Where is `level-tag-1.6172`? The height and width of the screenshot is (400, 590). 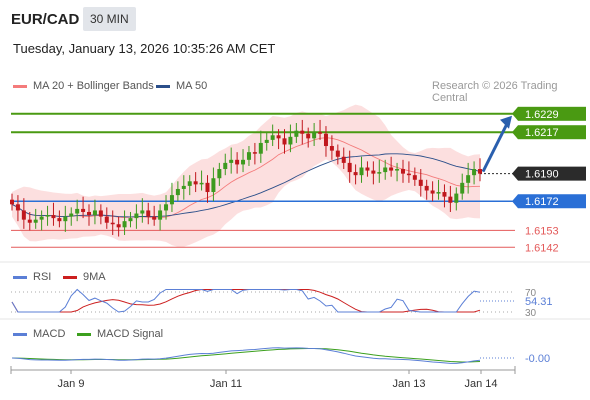 level-tag-1.6172 is located at coordinates (552, 201).